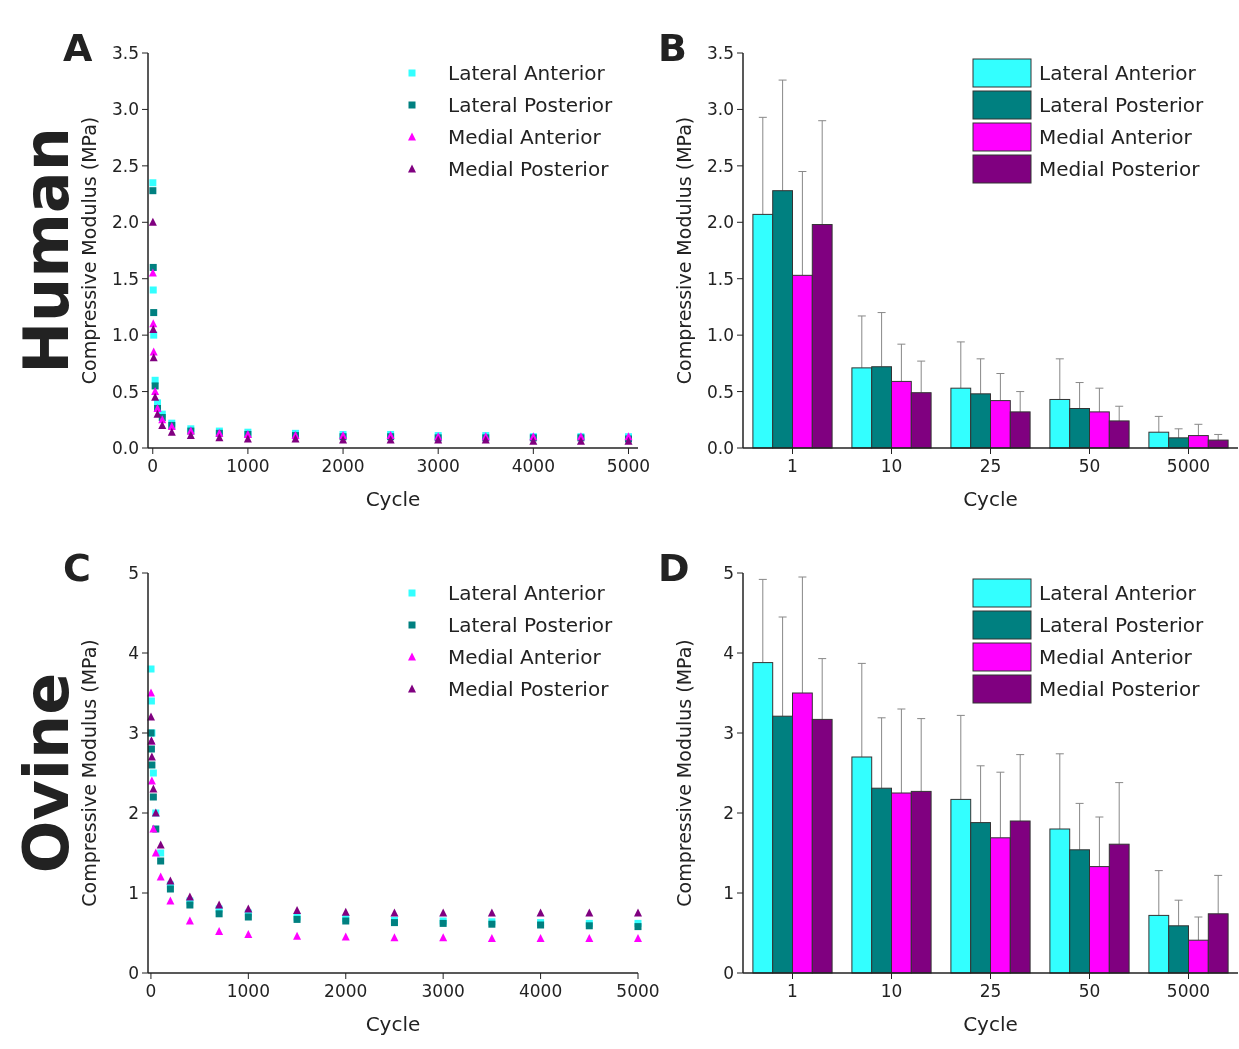 This screenshot has width=1239, height=1049. Describe the element at coordinates (672, 48) in the screenshot. I see `chart-title: B` at that location.